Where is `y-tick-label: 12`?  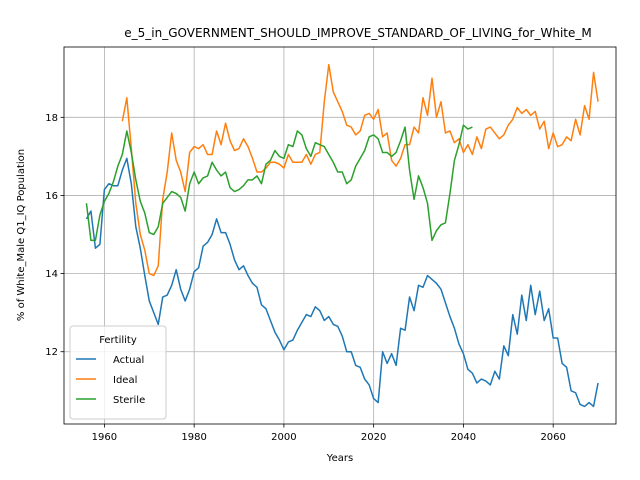 y-tick-label: 12 is located at coordinates (51, 352).